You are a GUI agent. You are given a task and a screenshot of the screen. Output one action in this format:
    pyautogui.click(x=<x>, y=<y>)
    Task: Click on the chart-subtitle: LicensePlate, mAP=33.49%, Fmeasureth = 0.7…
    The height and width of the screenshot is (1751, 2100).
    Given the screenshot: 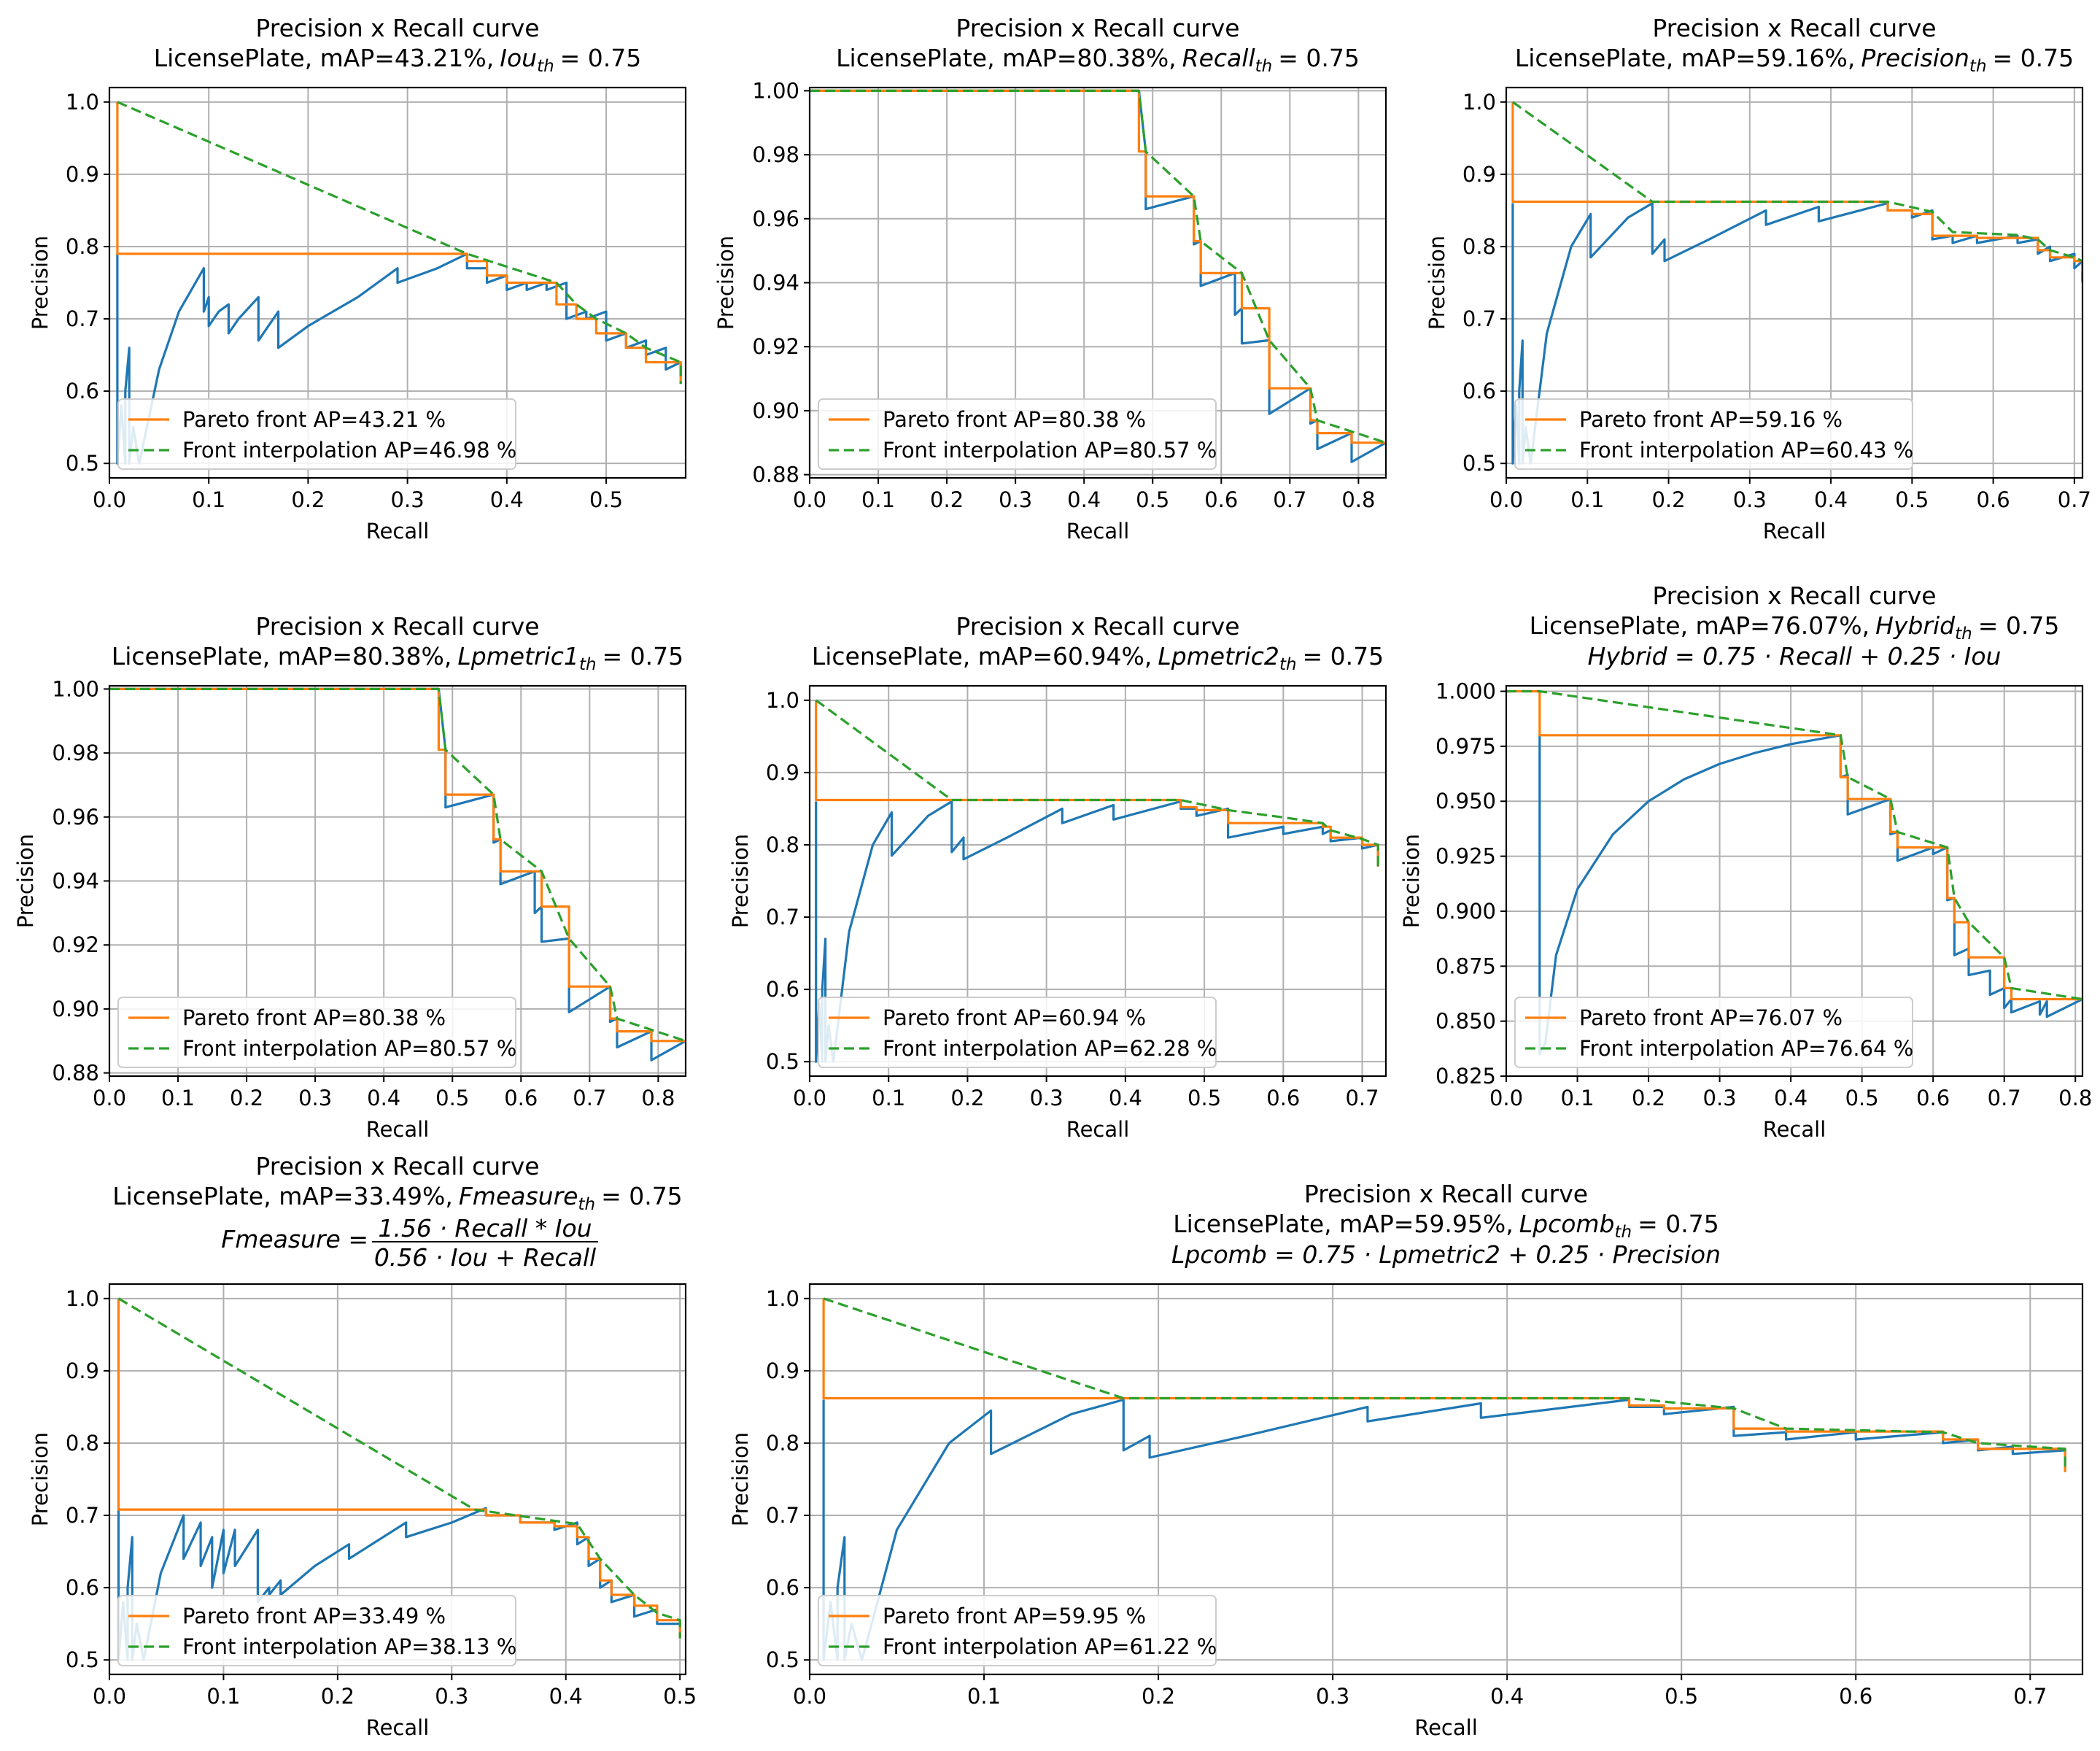 What is the action you would take?
    pyautogui.click(x=397, y=1198)
    